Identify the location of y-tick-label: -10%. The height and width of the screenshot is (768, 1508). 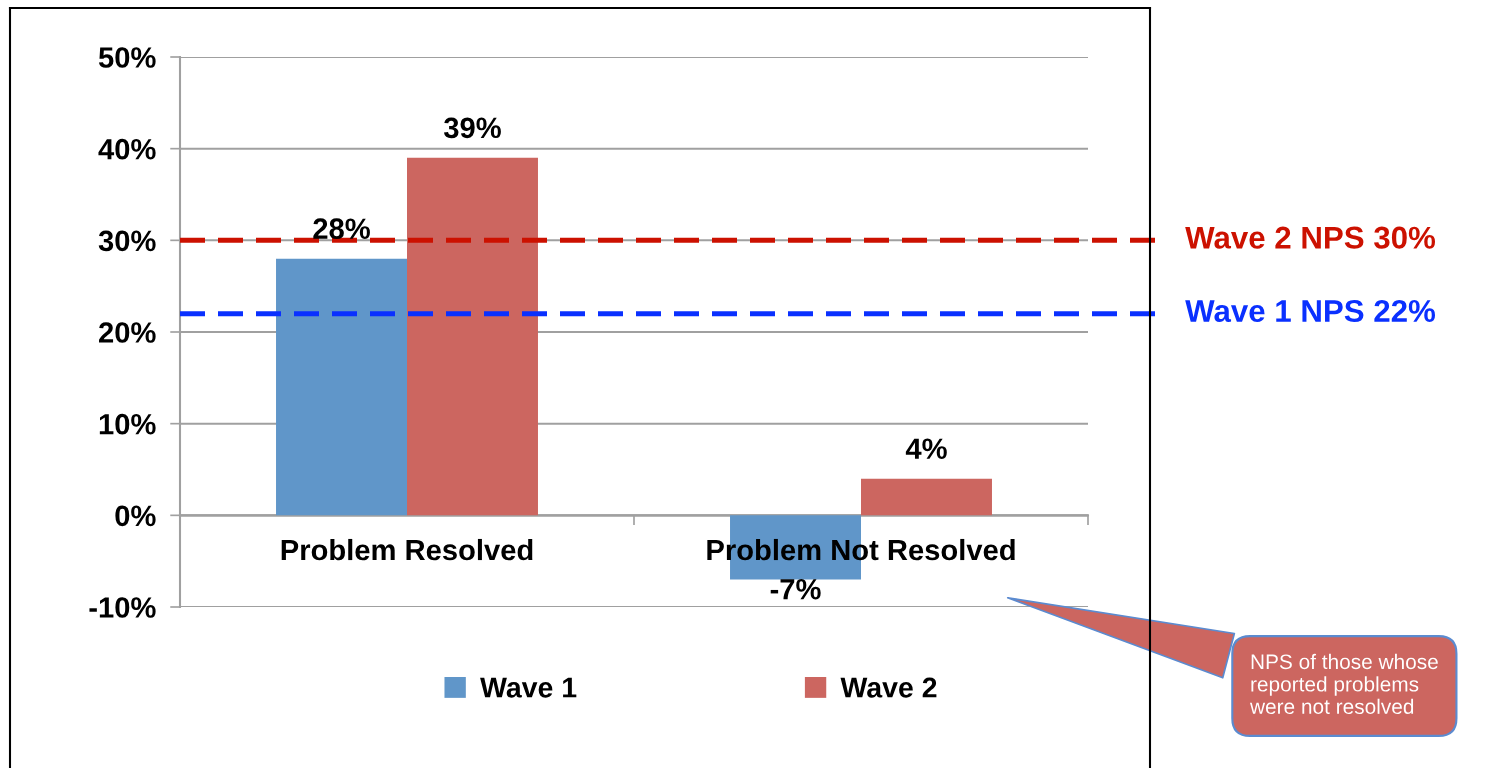
(122, 607).